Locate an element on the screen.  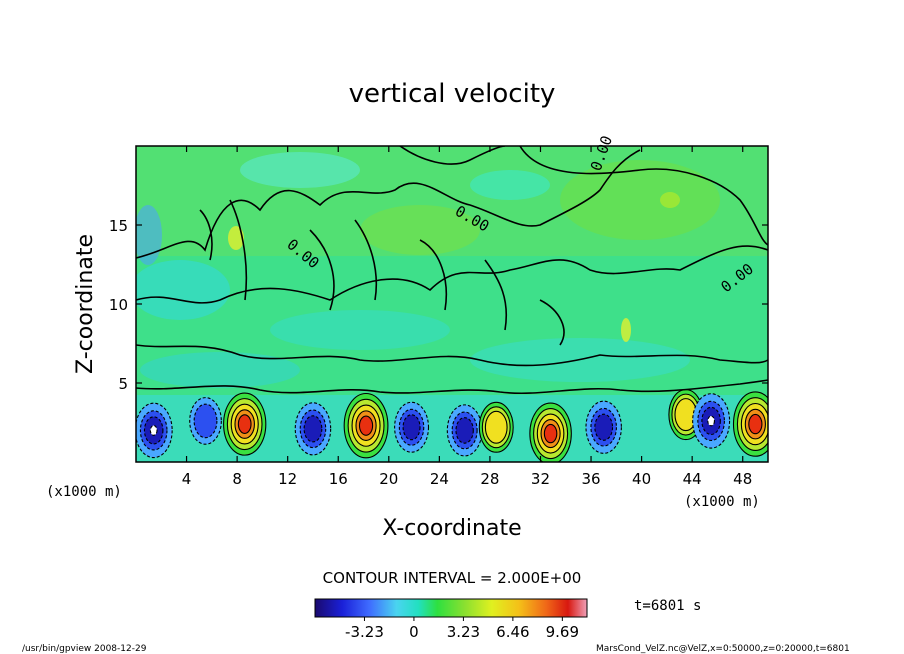
convective-cells is located at coordinates (452, 425).